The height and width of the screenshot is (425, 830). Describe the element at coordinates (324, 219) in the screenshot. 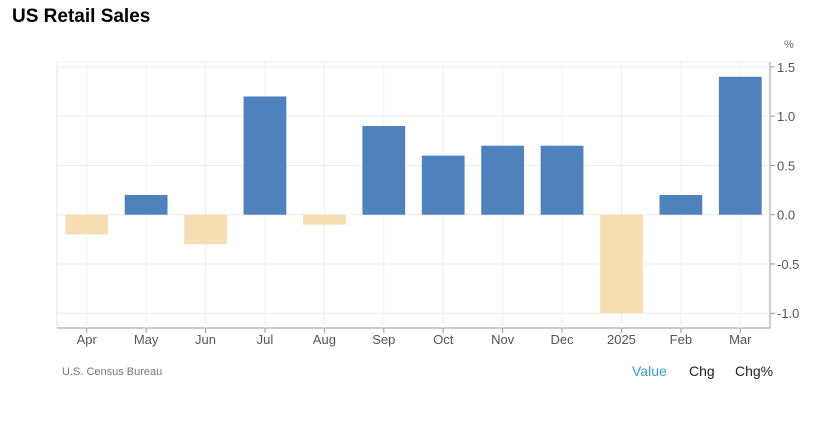

I see `bar-aug` at that location.